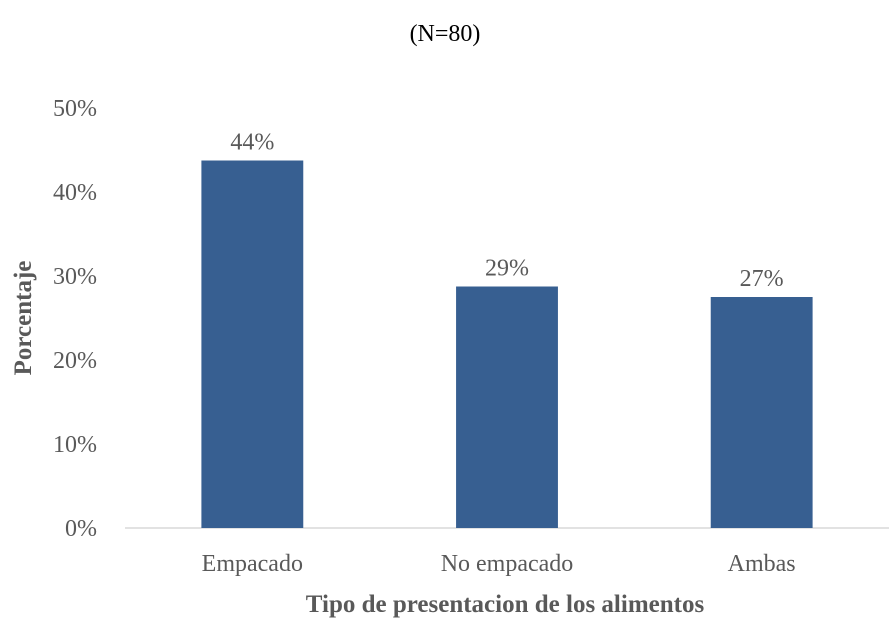 The image size is (891, 618). What do you see at coordinates (445, 34) in the screenshot?
I see `chart-title: (N=80)` at bounding box center [445, 34].